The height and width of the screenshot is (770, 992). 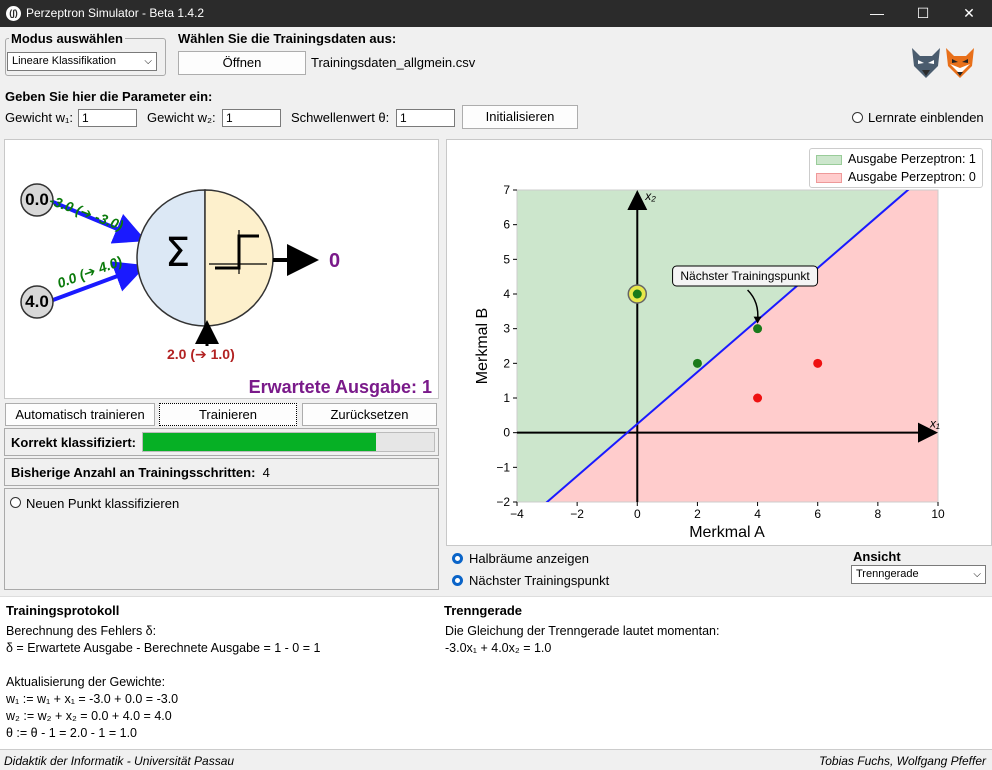 I want to click on input2-value: 4.0, so click(x=37, y=301).